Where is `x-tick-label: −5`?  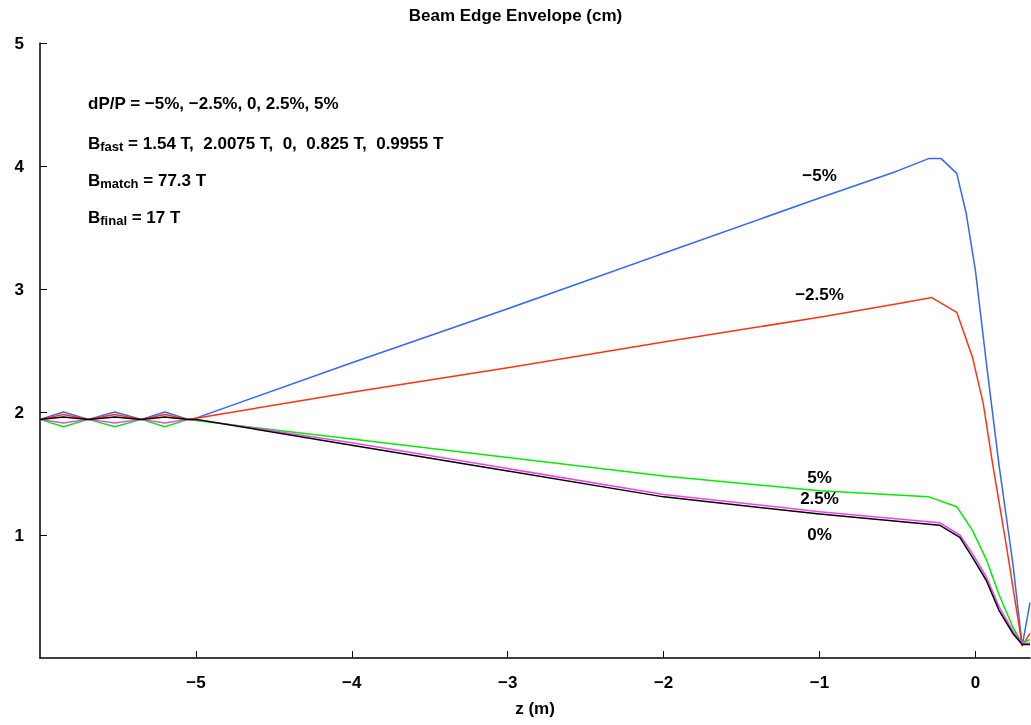
x-tick-label: −5 is located at coordinates (196, 682).